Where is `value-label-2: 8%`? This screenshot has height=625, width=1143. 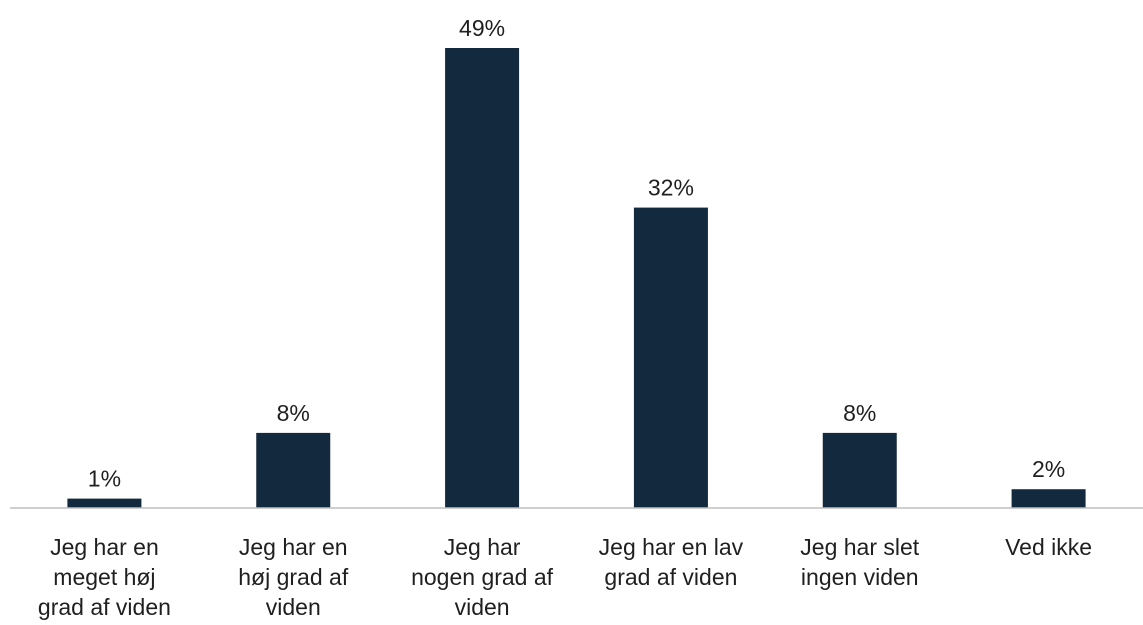 value-label-2: 8% is located at coordinates (293, 413).